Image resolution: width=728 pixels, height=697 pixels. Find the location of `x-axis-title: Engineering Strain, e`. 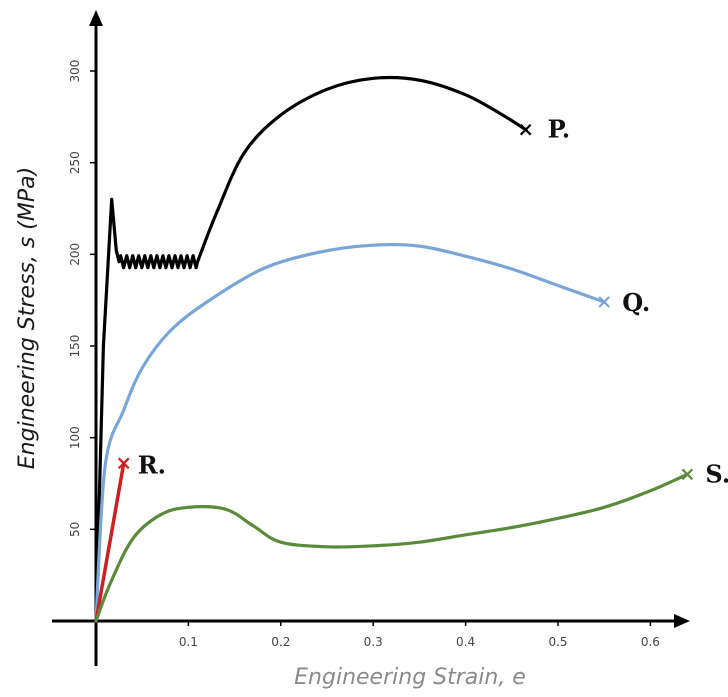

x-axis-title: Engineering Strain, e is located at coordinates (410, 677).